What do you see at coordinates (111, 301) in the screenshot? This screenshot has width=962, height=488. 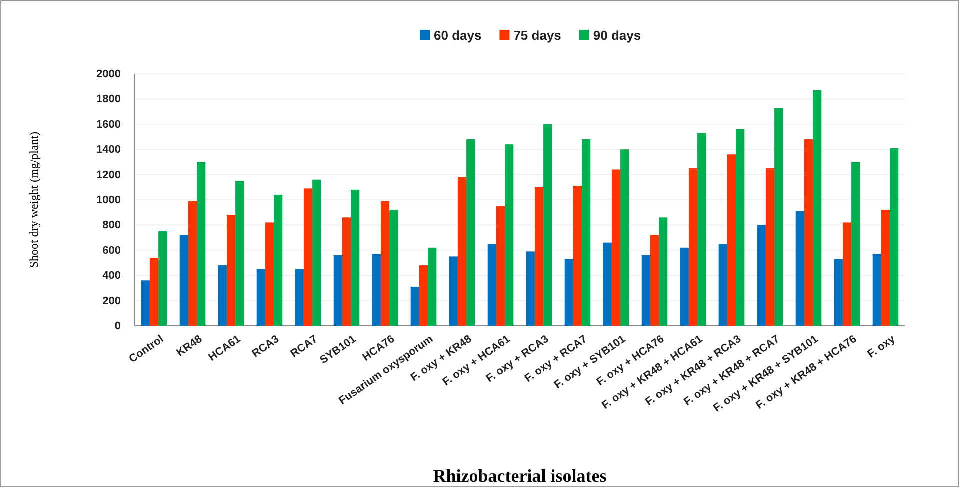 I see `y-tick-label: 200` at bounding box center [111, 301].